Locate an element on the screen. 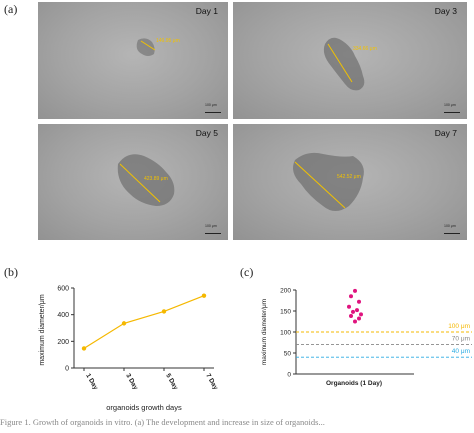  day-label-3: Day 3 is located at coordinates (445, 11).